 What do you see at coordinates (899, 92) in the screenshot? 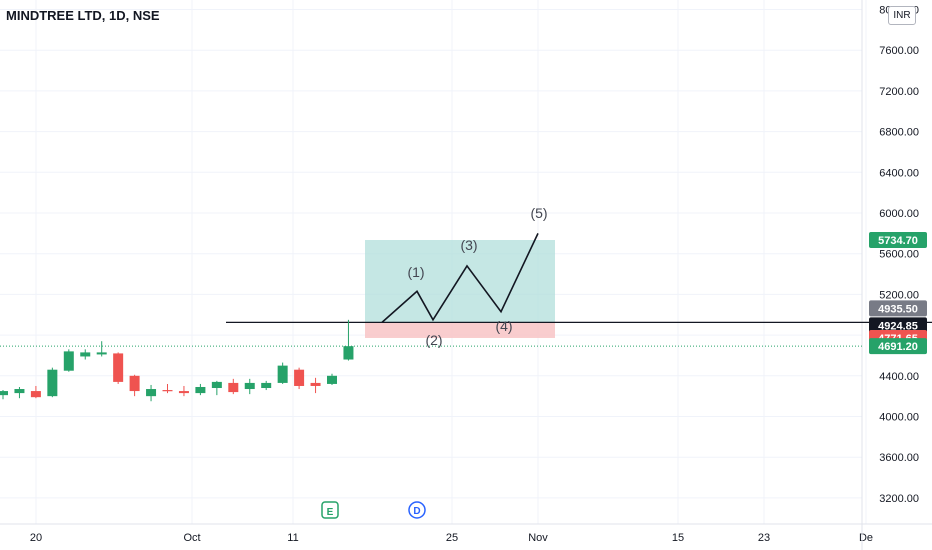
I see `y-tick-label: 7200.00` at bounding box center [899, 92].